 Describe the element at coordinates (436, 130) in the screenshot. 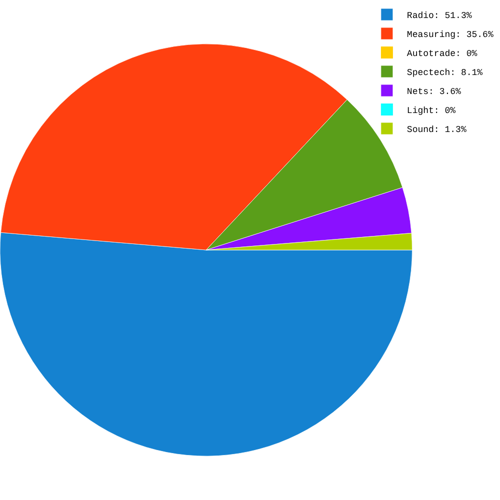

I see `legend-label: Sound: 1.3%` at that location.